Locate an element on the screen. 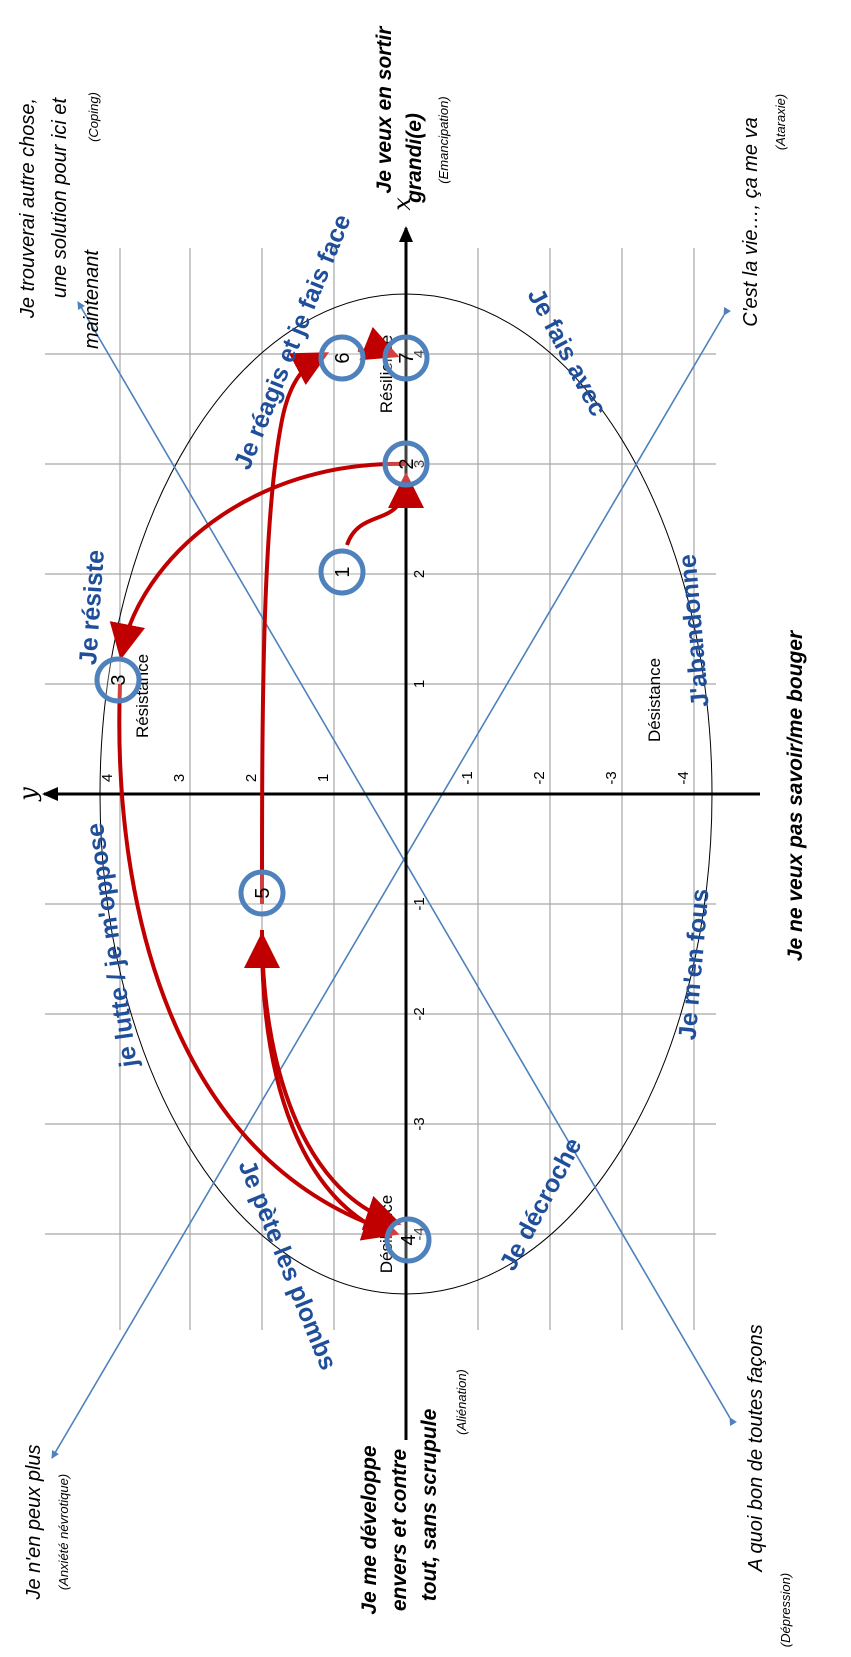 This screenshot has width=851, height=1657. y-tick-label: -2 is located at coordinates (539, 777).